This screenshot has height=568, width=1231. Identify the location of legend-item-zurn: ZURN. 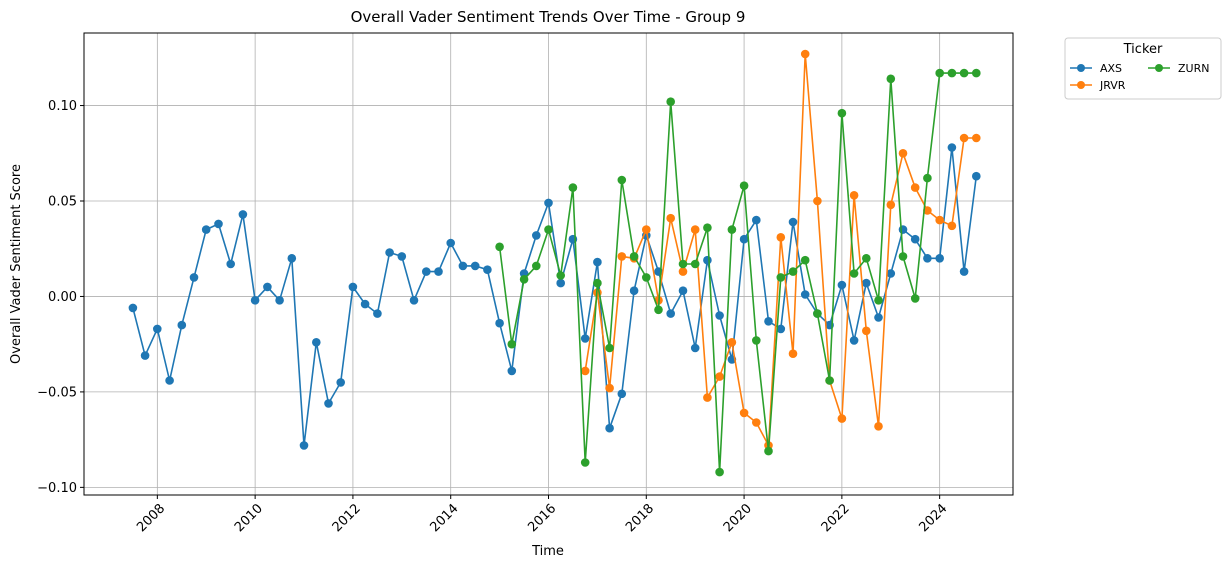
(1178, 68).